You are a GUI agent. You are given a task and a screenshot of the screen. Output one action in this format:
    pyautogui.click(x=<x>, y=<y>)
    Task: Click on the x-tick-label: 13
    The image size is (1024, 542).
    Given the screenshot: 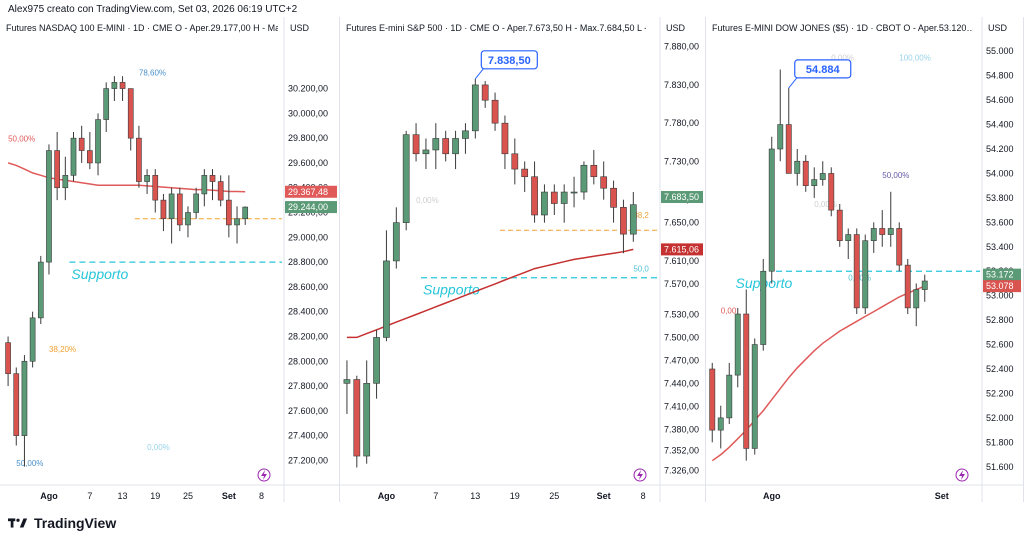 What is the action you would take?
    pyautogui.click(x=475, y=496)
    